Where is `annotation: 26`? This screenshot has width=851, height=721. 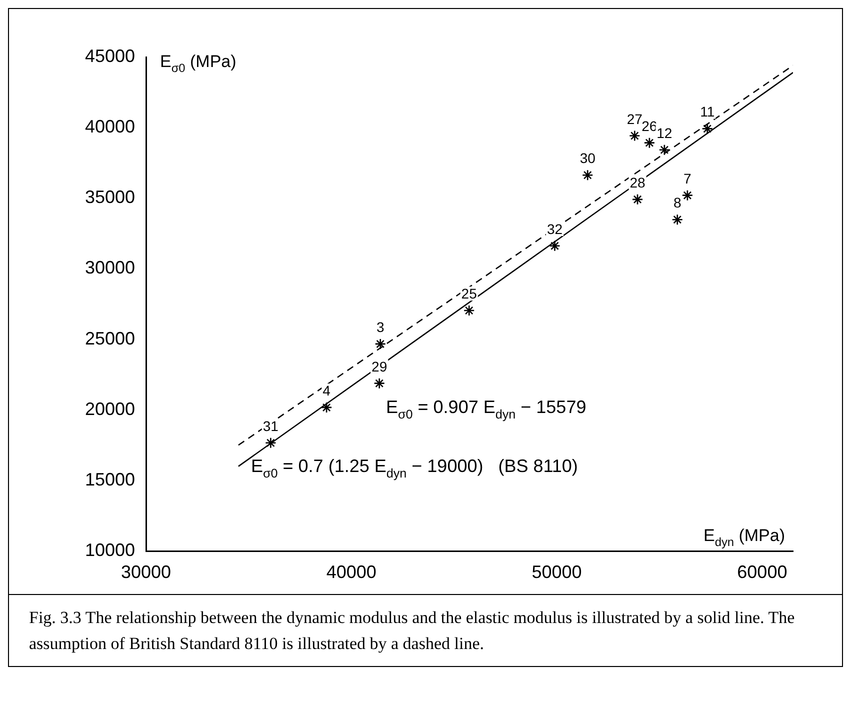
annotation: 26 is located at coordinates (650, 126).